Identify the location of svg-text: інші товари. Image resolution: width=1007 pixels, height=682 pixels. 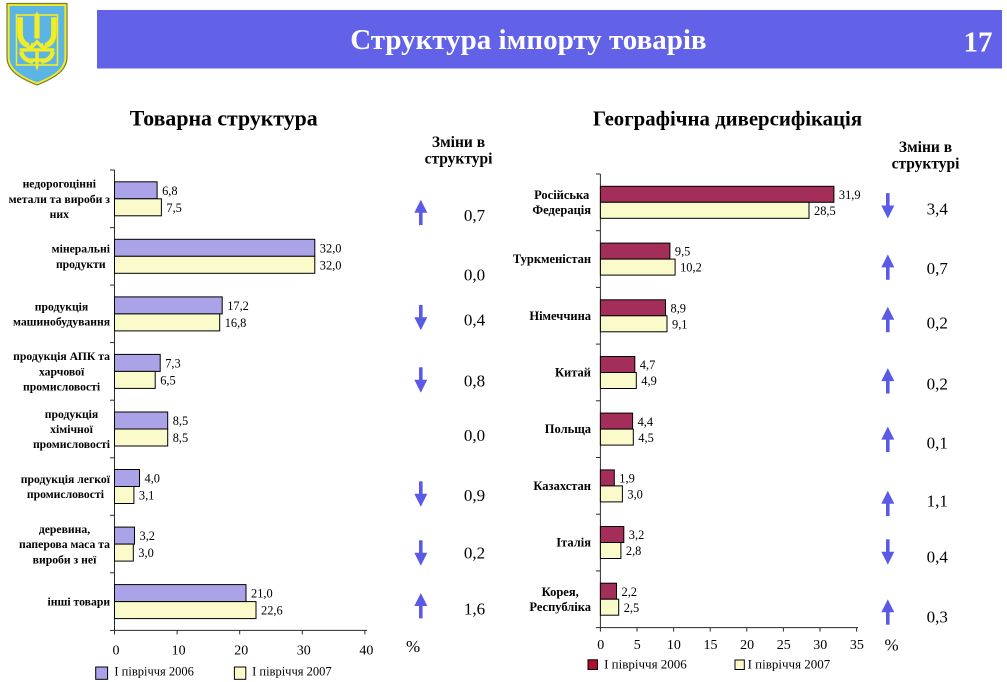
(79, 602).